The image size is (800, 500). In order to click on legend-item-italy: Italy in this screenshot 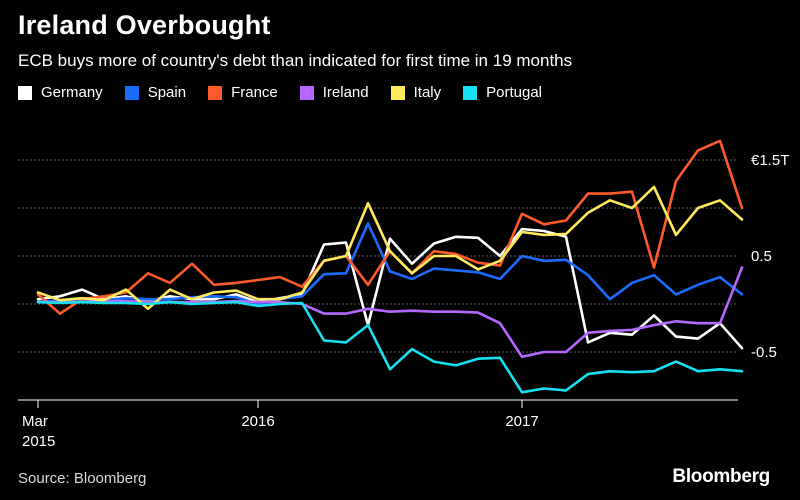, I will do `click(416, 92)`.